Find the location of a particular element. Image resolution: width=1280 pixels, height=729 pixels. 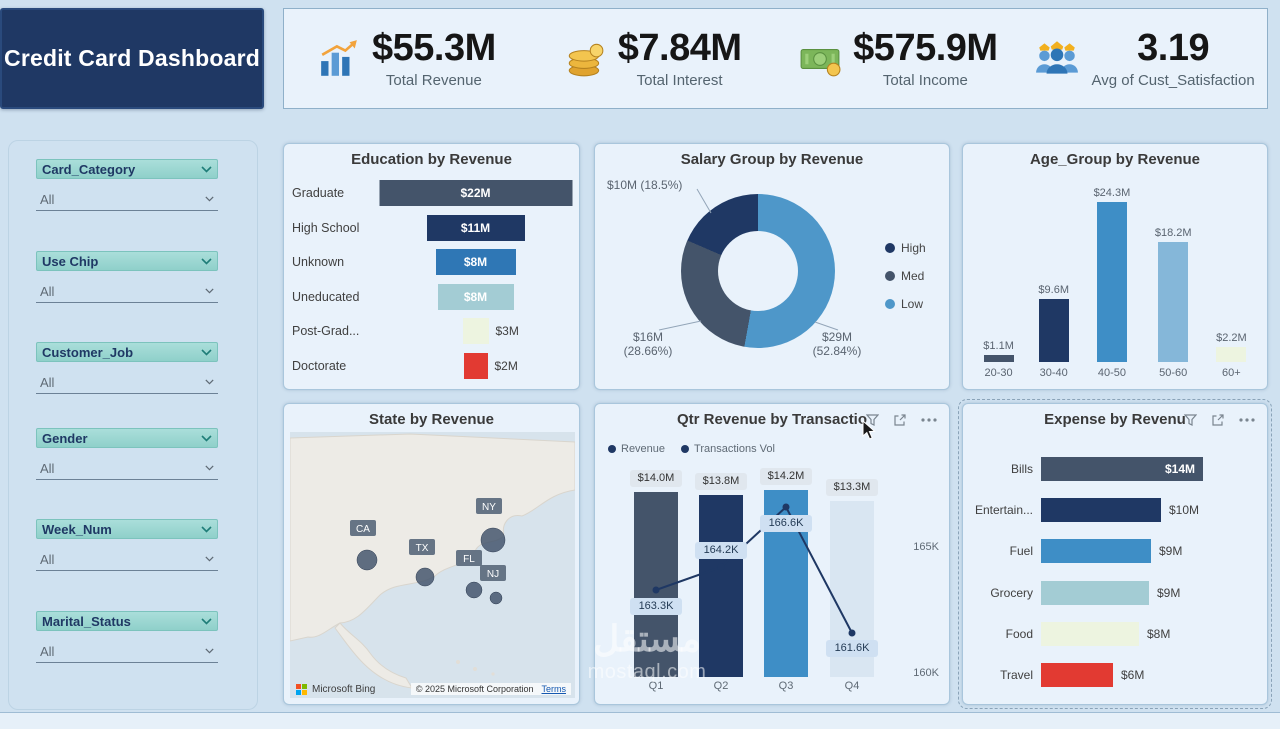

kpi-value: $7.84M is located at coordinates (679, 47).